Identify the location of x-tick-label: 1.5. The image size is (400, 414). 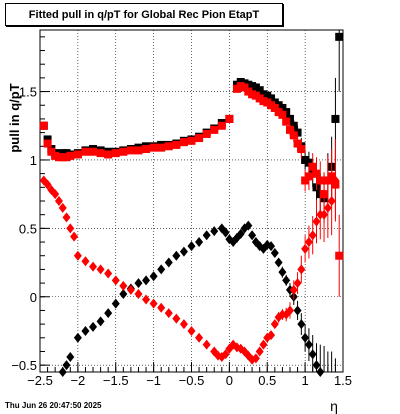
(343, 380).